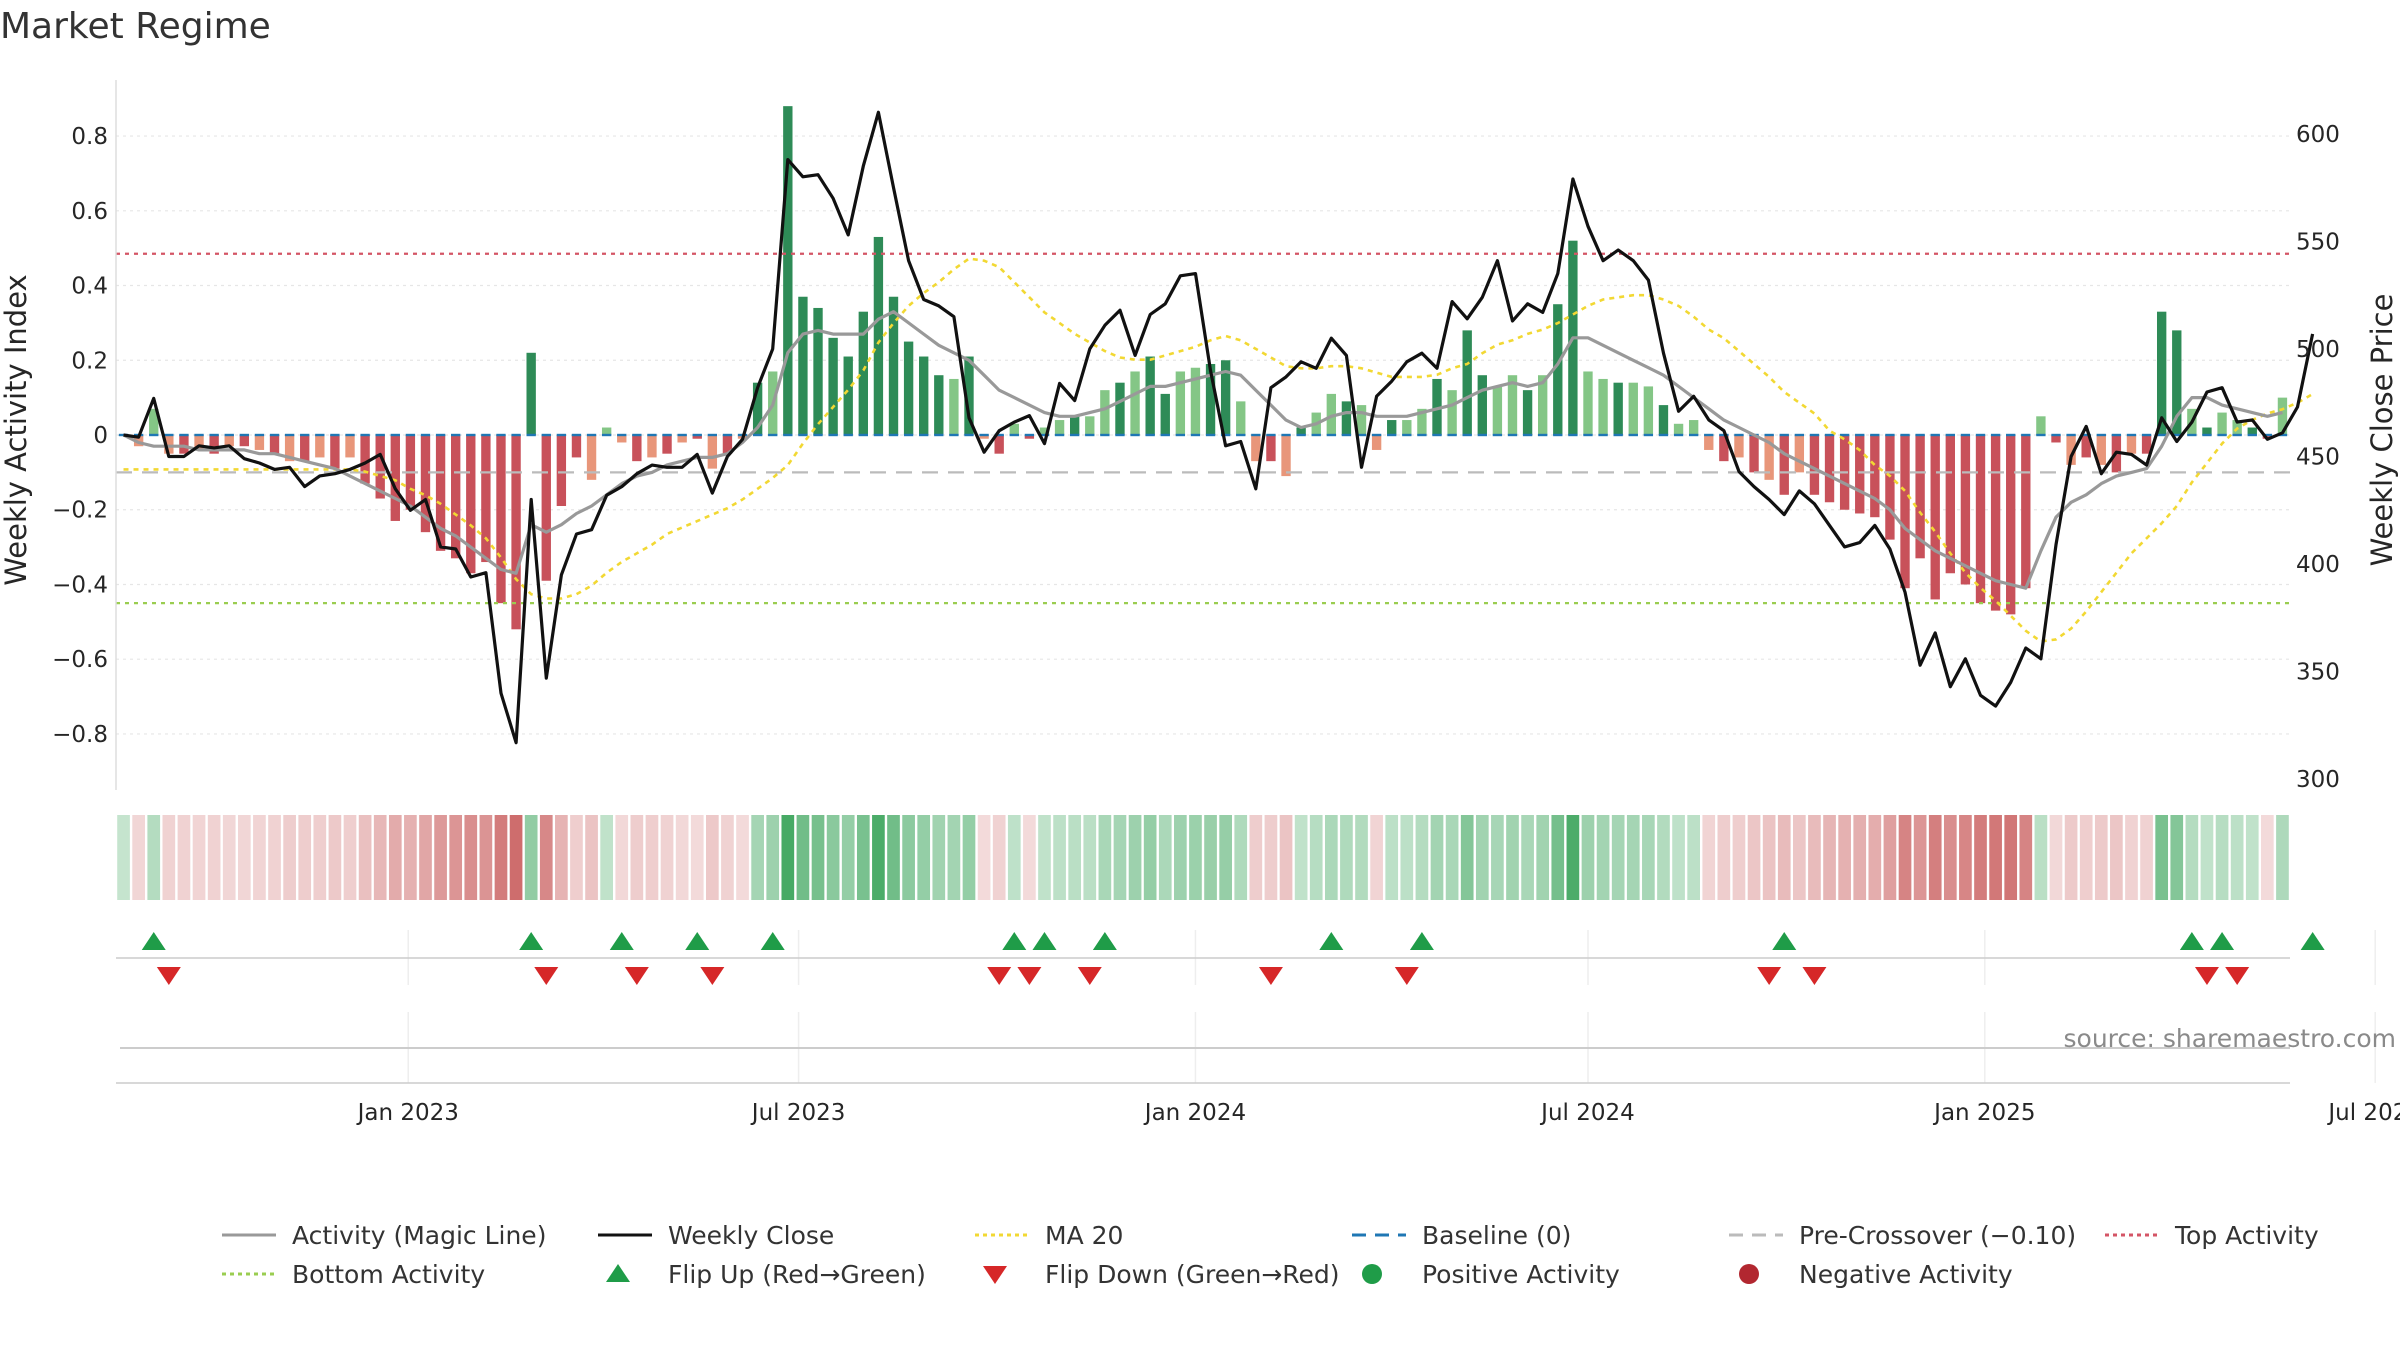 The width and height of the screenshot is (2400, 1350). Describe the element at coordinates (1937, 1235) in the screenshot. I see `legend-label: Pre-Crossover (−0.10)` at that location.